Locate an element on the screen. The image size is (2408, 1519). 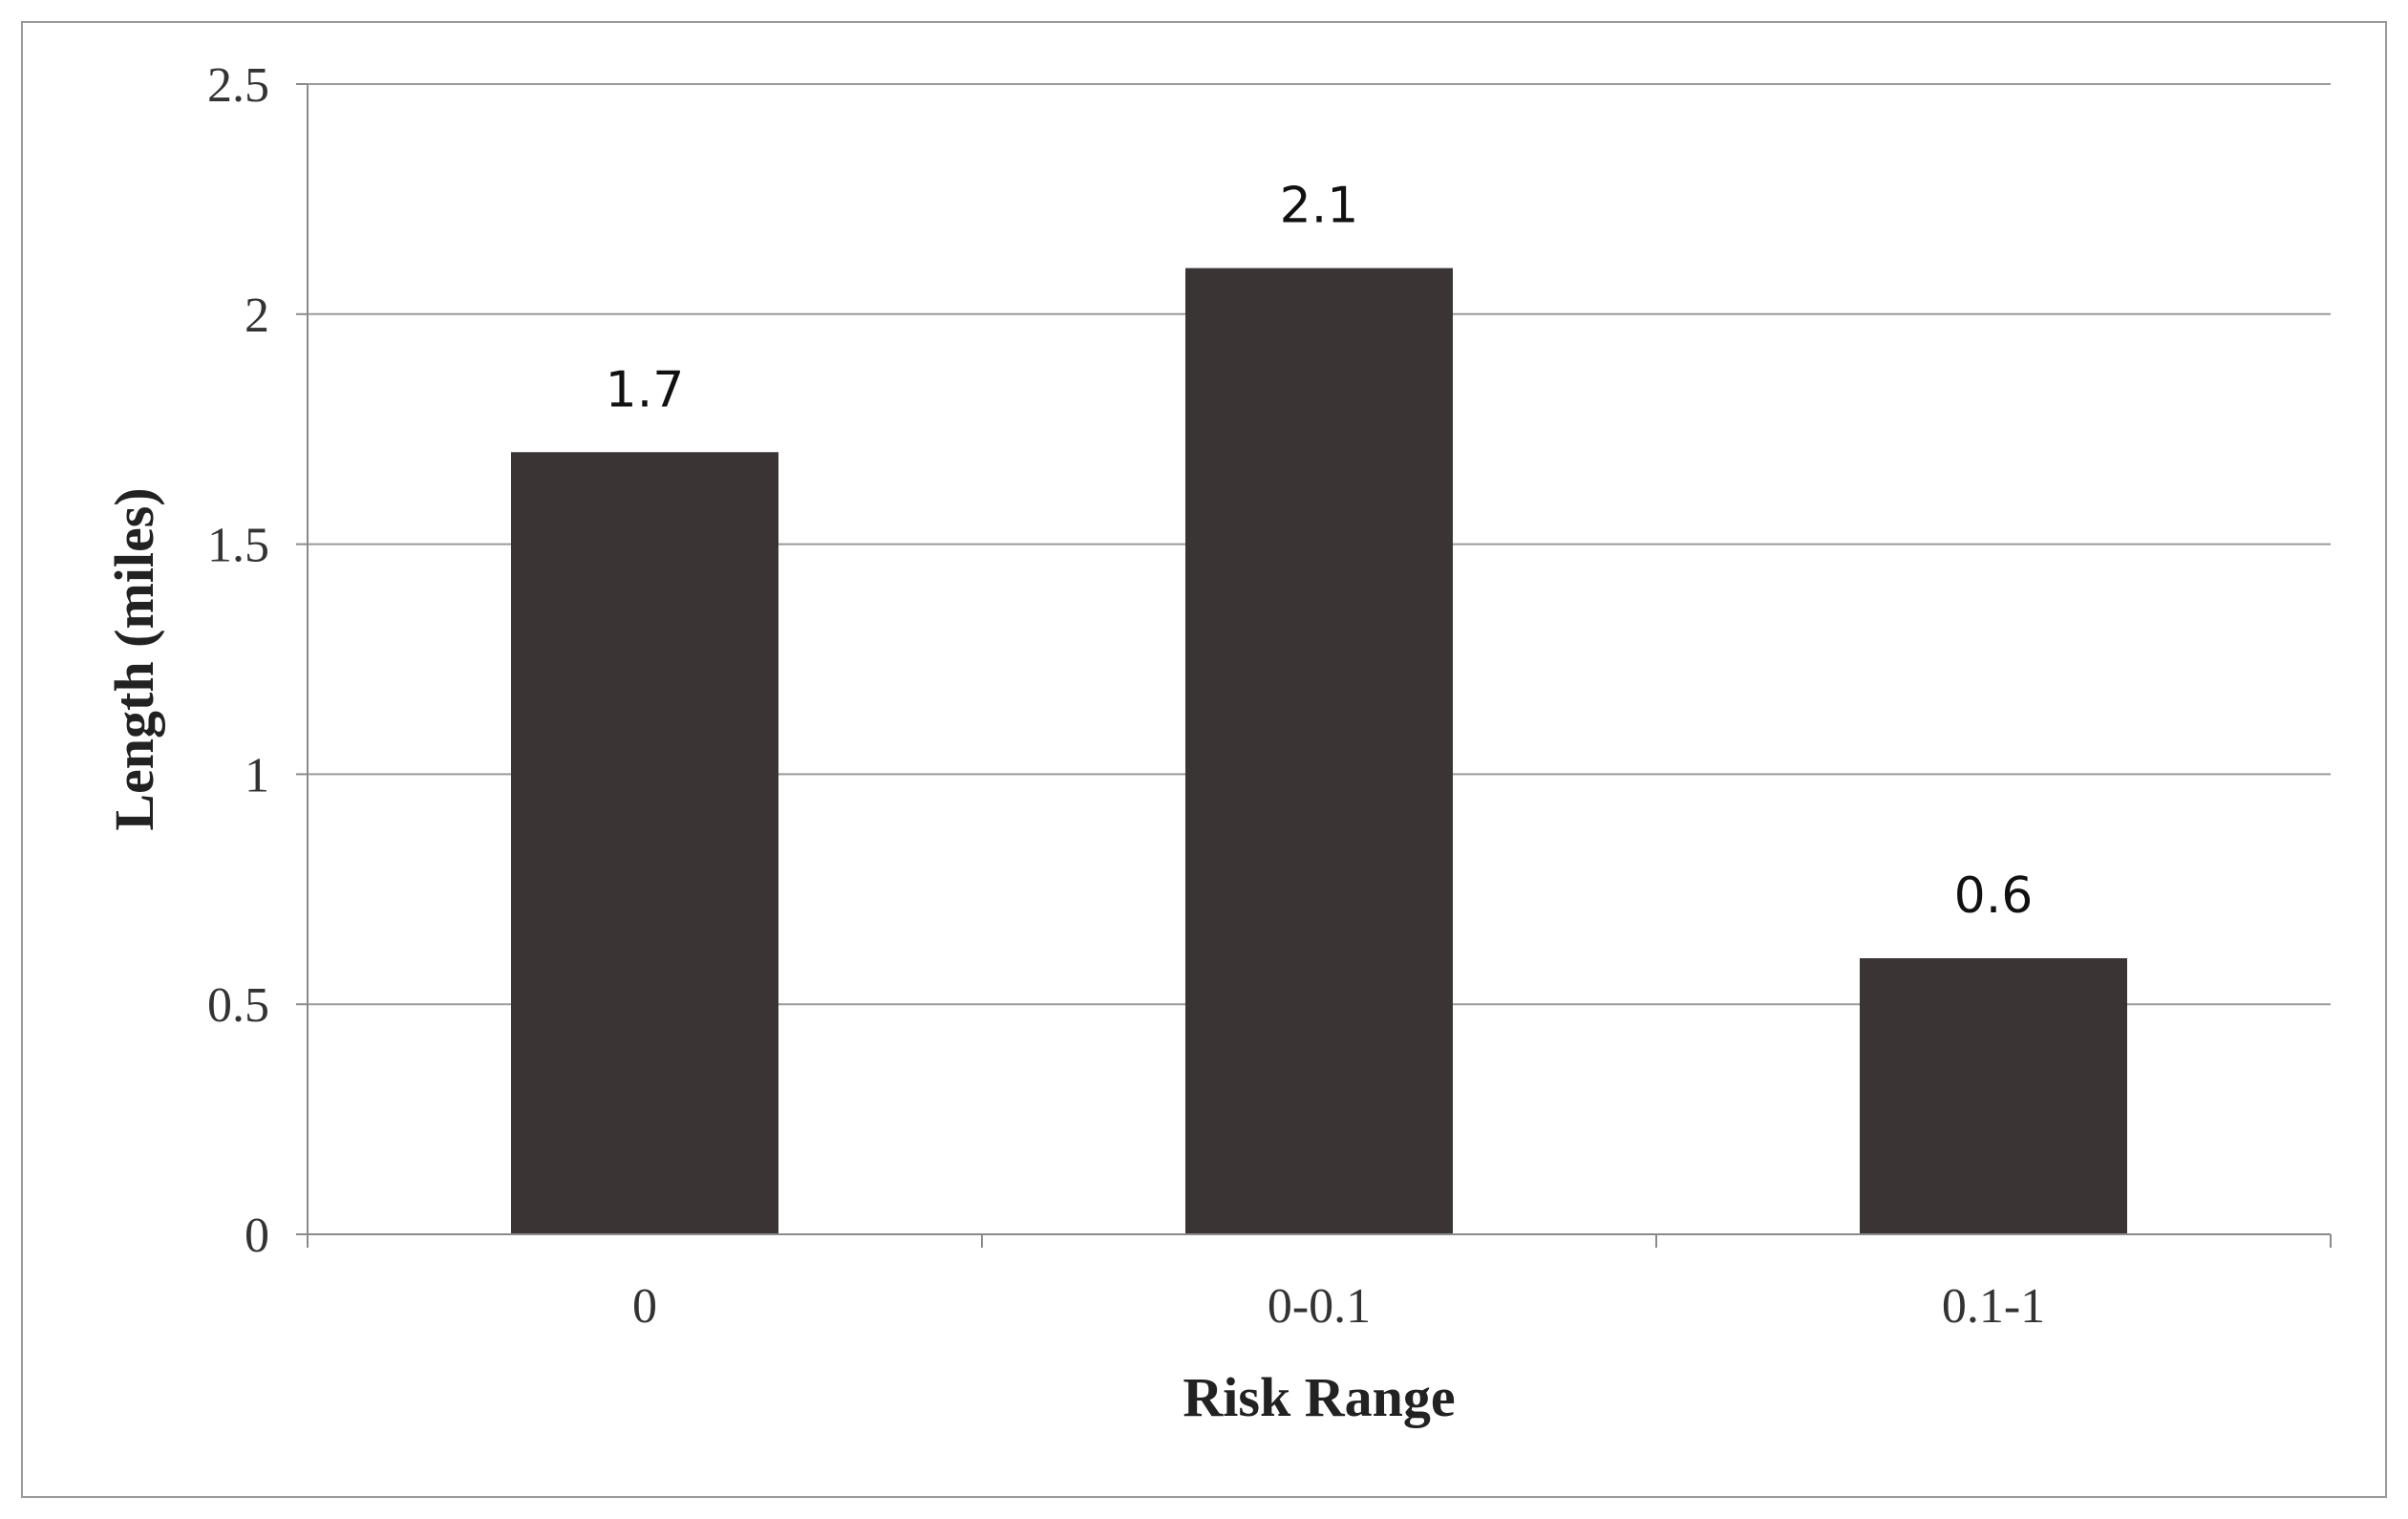
y-tick-label: 0 is located at coordinates (257, 1236).